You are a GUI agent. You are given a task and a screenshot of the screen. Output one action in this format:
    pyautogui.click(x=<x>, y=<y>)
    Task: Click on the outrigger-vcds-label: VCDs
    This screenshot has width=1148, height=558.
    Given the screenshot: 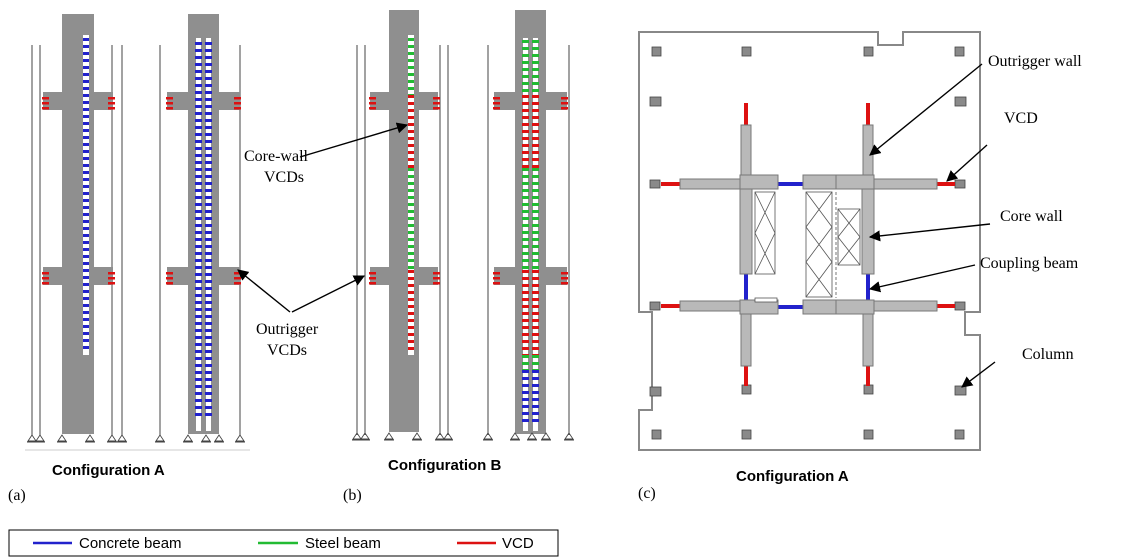 What is the action you would take?
    pyautogui.click(x=287, y=350)
    